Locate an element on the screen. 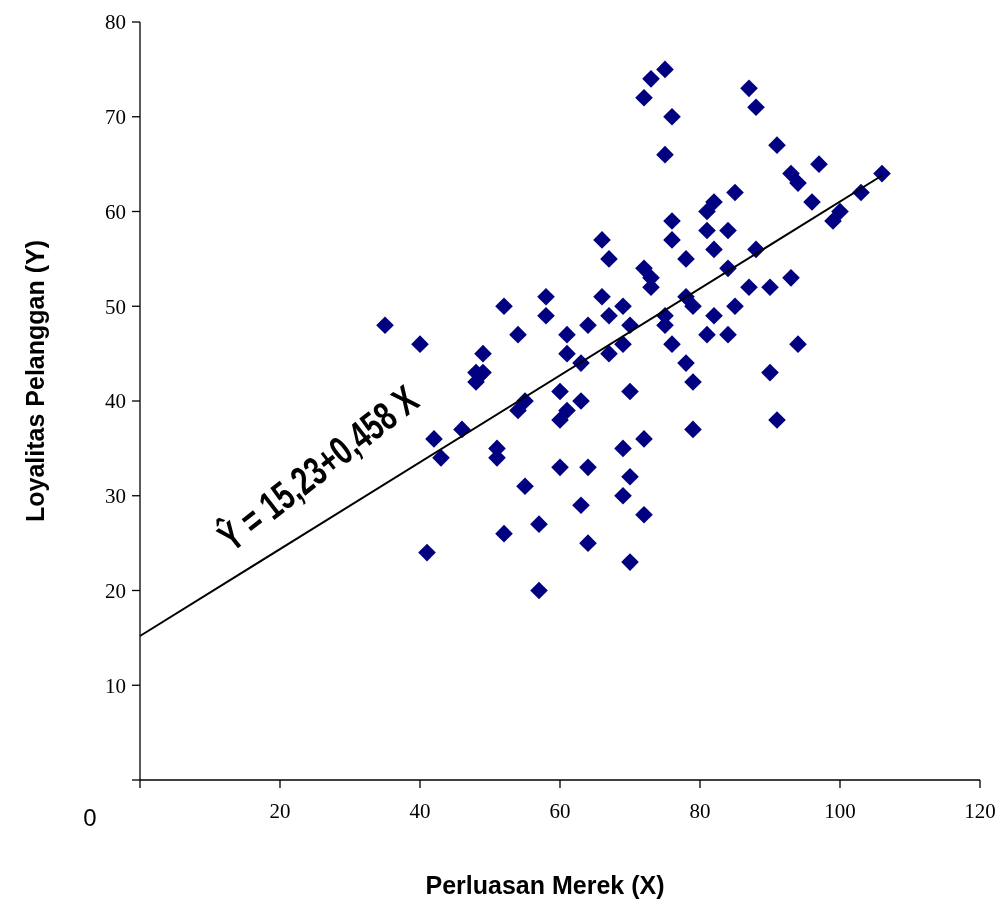 The image size is (1007, 908). x-tick-label: 80 is located at coordinates (700, 811).